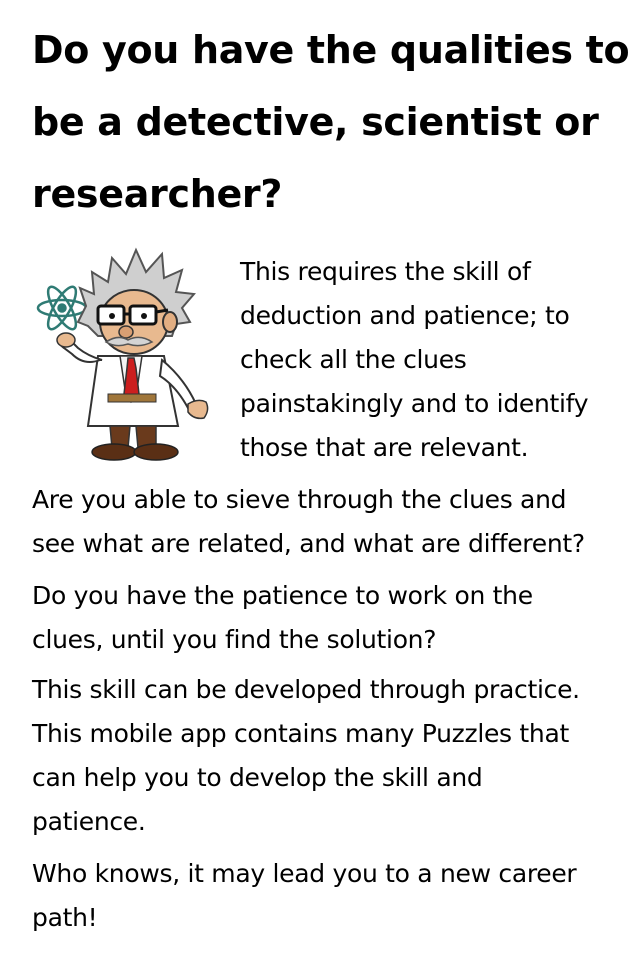 Image resolution: width=640 pixels, height=960 pixels. I want to click on paragraph-line: can help you to develop the skill and, so click(257, 777).